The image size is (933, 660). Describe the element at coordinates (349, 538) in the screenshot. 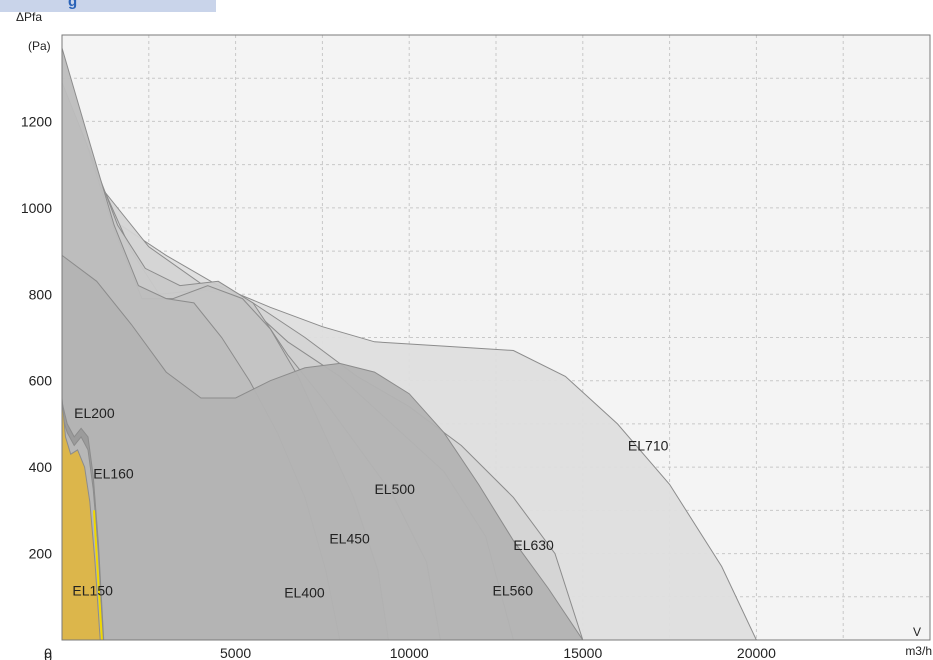

I see `curve-label: EL450` at that location.